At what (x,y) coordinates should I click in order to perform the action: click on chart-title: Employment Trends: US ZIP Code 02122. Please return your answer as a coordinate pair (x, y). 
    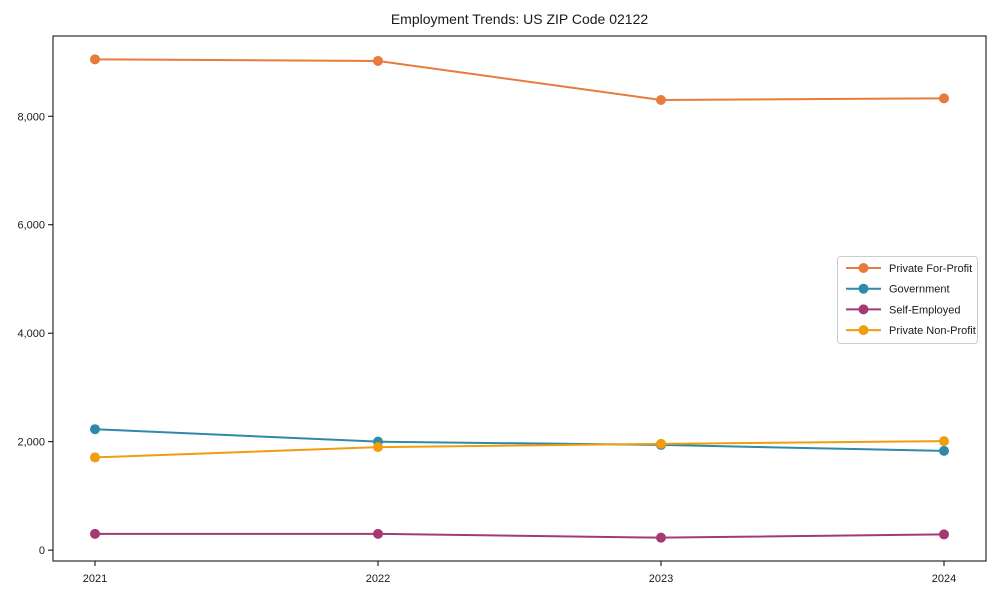
    Looking at the image, I should click on (519, 19).